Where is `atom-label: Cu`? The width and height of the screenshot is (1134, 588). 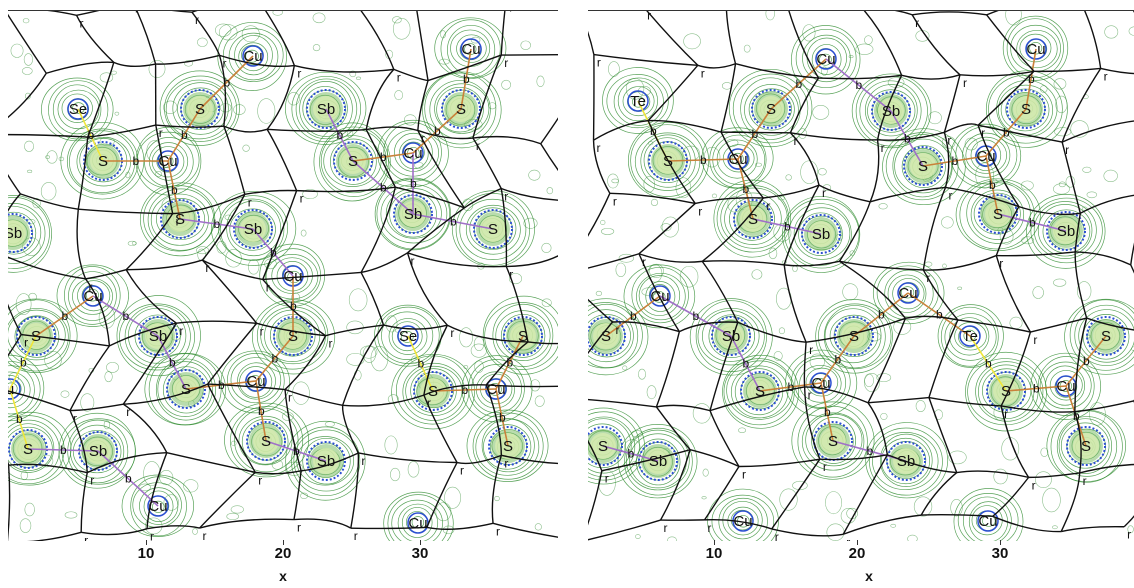
atom-label: Cu is located at coordinates (737, 159).